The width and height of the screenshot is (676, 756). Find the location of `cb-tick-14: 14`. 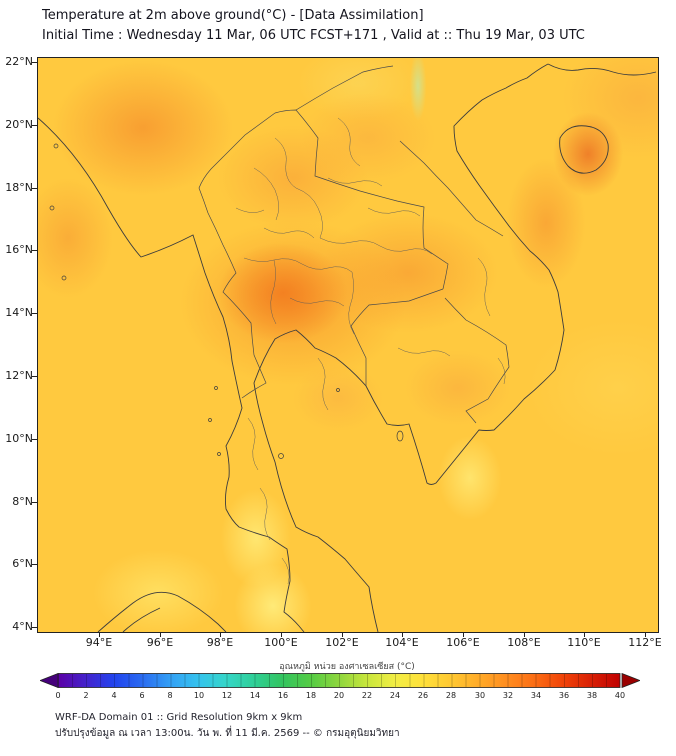

cb-tick-14: 14 is located at coordinates (255, 695).